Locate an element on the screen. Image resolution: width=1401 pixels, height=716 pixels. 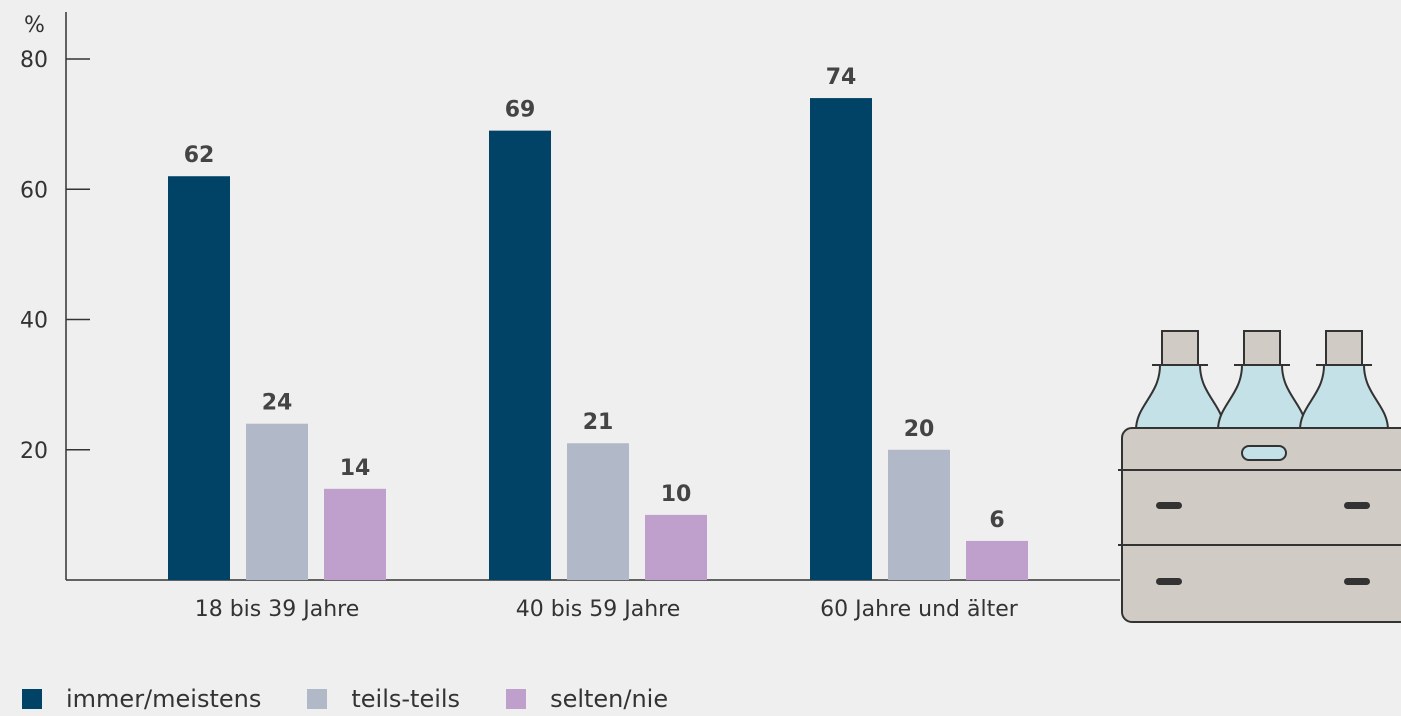
legend: immer/meistens teils-teils selten/nie is located at coordinates (368, 699).